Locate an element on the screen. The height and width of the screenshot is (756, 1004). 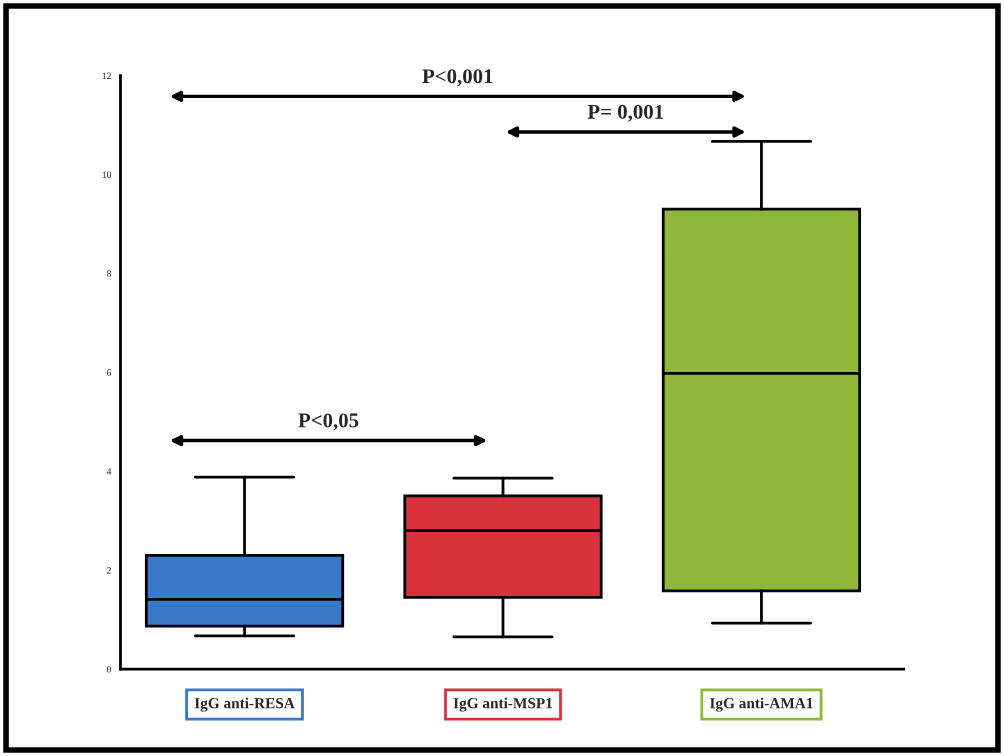
y-tick-label: 4 is located at coordinates (109, 471).